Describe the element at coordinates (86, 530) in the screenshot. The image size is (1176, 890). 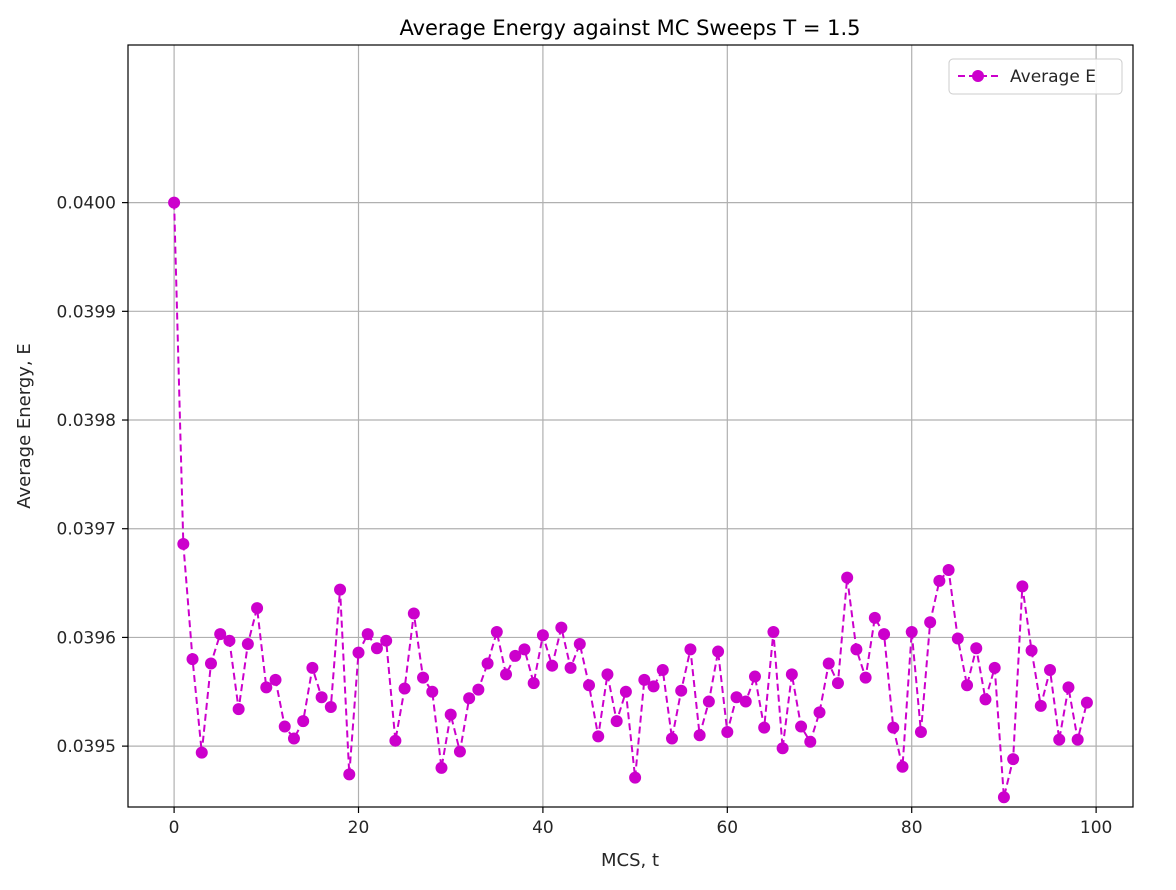
I see `y-tick-label: 0.0397` at that location.